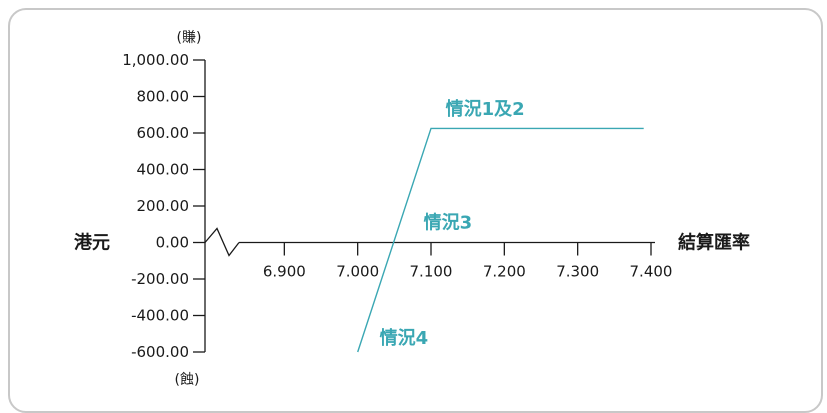 Image resolution: width=827 pixels, height=413 pixels. I want to click on x-tick-label: 7.000, so click(357, 272).